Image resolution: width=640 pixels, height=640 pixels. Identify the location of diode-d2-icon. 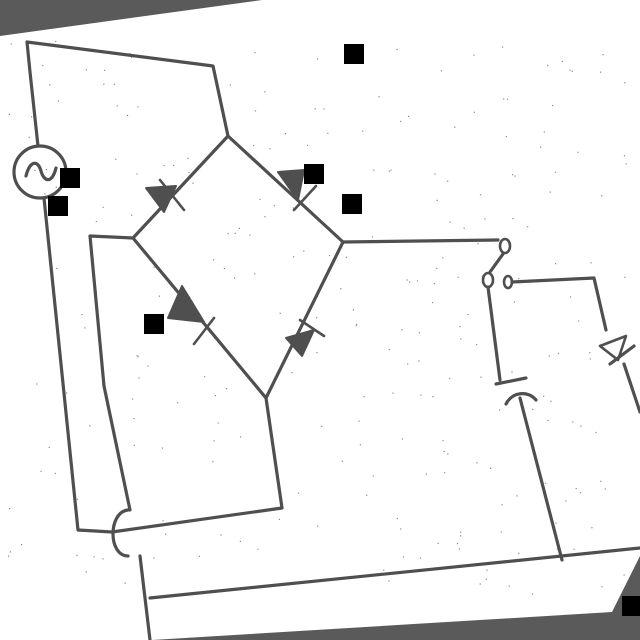
(297, 190).